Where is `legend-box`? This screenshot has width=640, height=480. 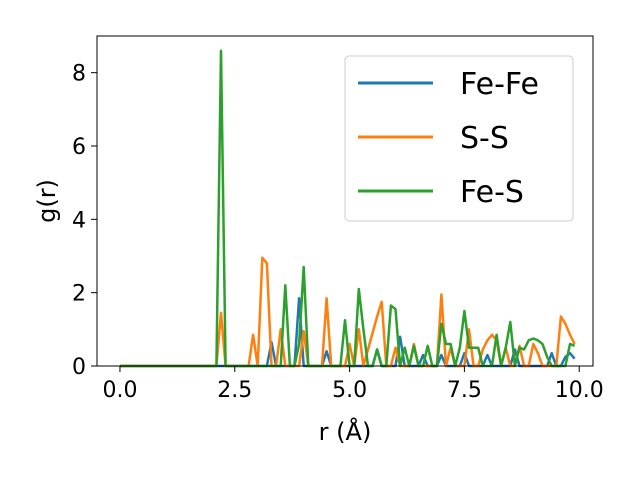
legend-box is located at coordinates (459, 138).